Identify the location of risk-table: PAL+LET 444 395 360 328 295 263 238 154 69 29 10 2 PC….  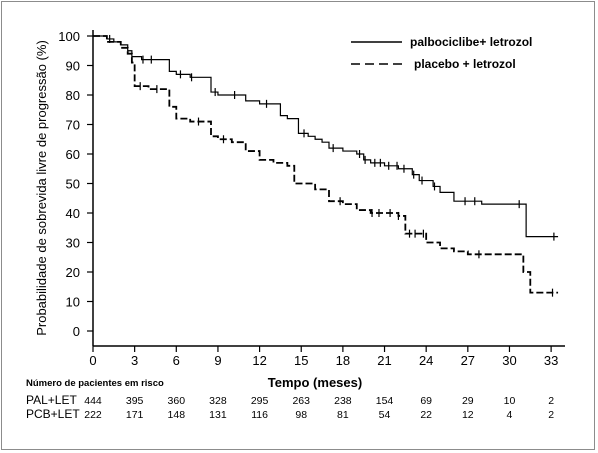
(290, 407).